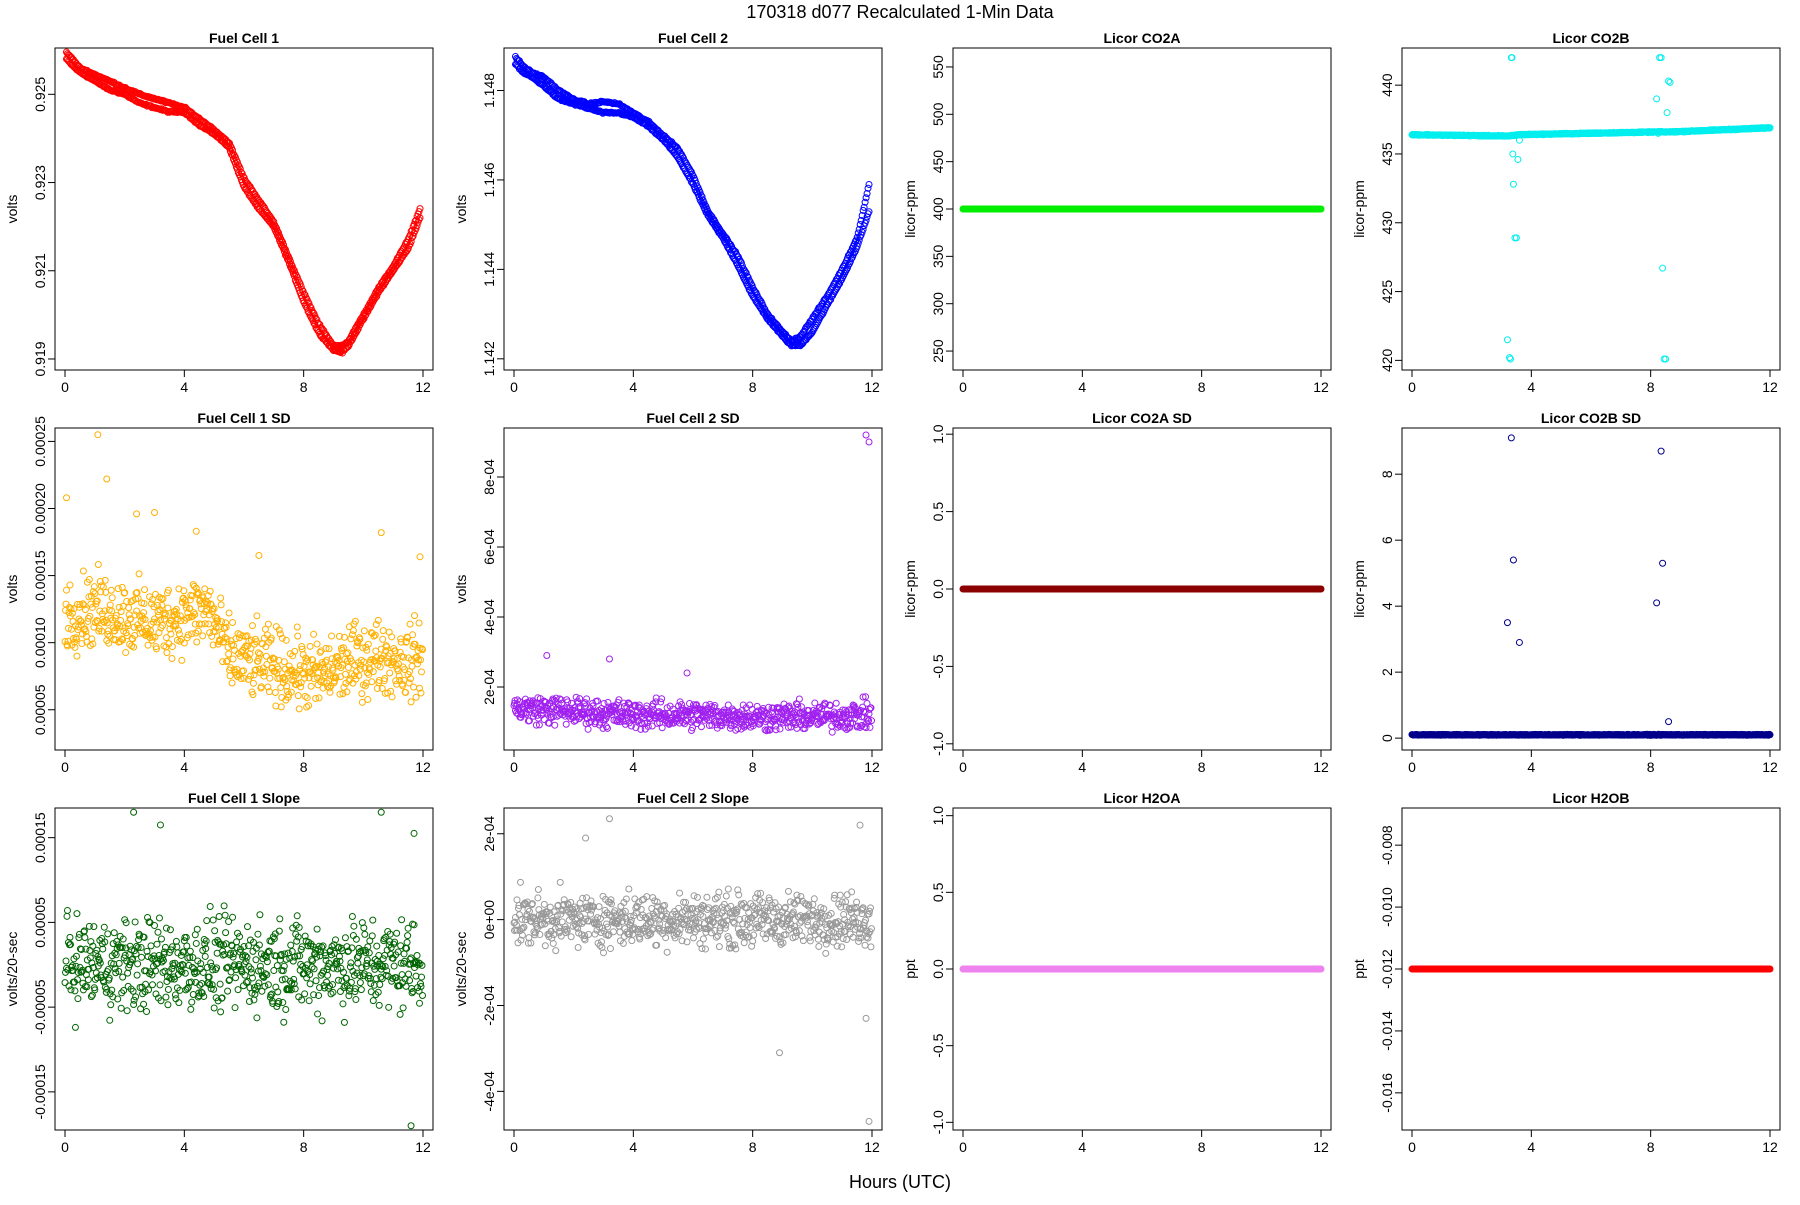 The height and width of the screenshot is (1205, 1800). Describe the element at coordinates (244, 798) in the screenshot. I see `panel-title: Fuel Cell 1 Slope` at that location.